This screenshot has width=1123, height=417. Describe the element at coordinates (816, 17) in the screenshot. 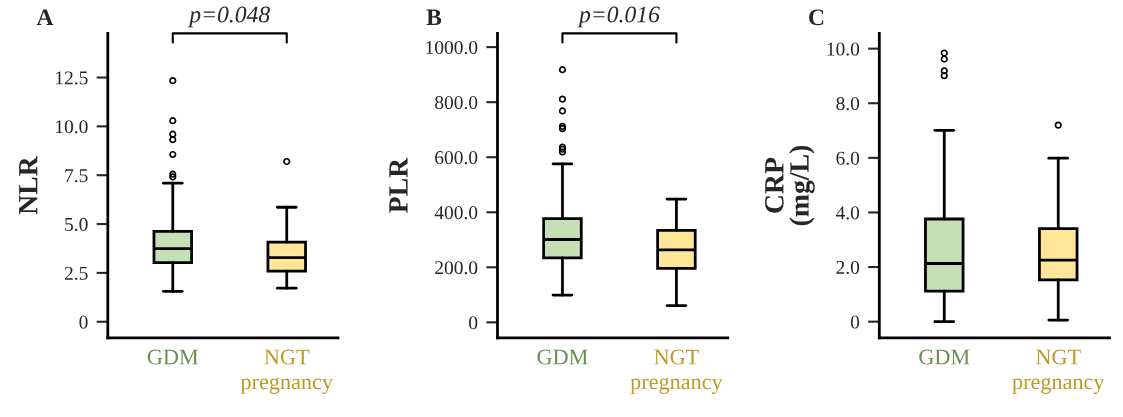

I see `chart-title: C` at that location.